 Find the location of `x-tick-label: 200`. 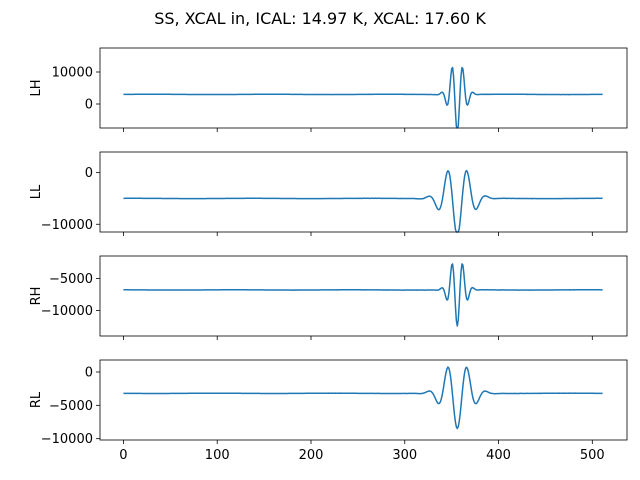

x-tick-label: 200 is located at coordinates (311, 455).